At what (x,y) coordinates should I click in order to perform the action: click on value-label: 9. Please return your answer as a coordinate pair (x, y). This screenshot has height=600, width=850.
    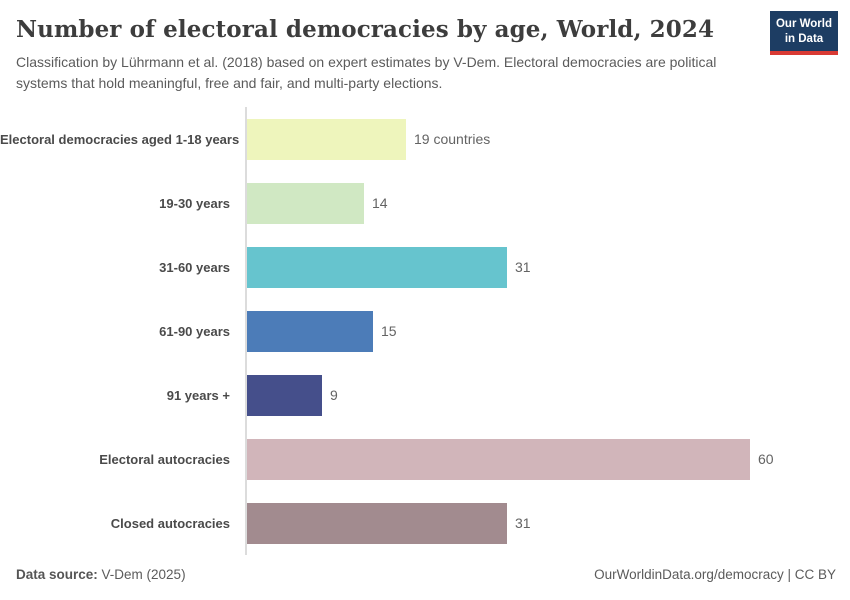
    Looking at the image, I should click on (334, 395).